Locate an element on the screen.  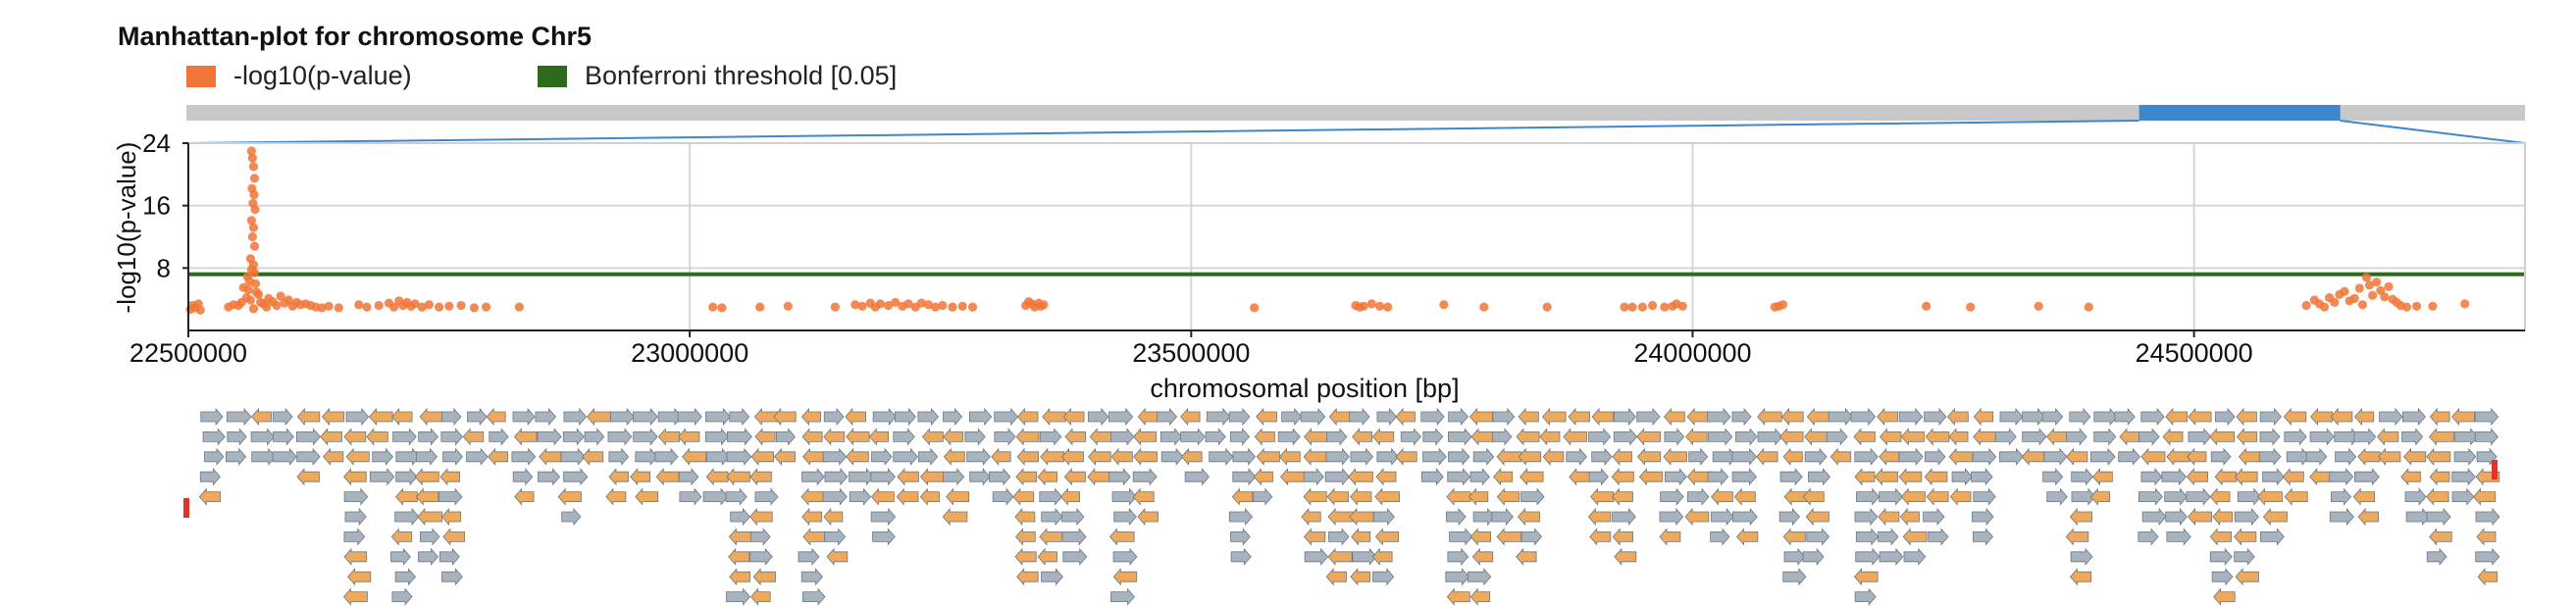
zoom-connector-right is located at coordinates (2433, 132).